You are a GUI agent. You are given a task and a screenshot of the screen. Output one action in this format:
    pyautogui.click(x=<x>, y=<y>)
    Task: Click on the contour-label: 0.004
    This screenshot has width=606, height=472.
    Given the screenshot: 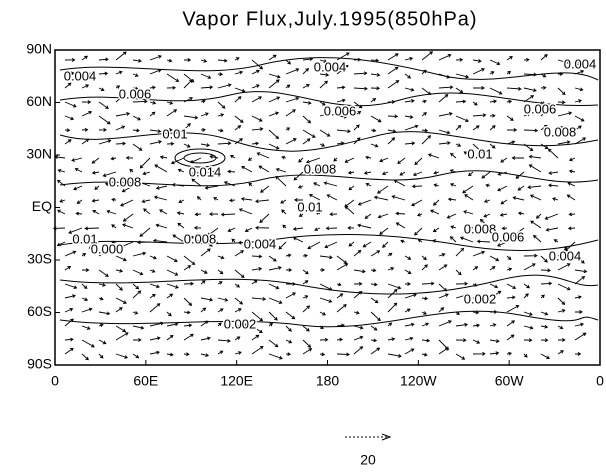 What is the action you would take?
    pyautogui.click(x=580, y=63)
    